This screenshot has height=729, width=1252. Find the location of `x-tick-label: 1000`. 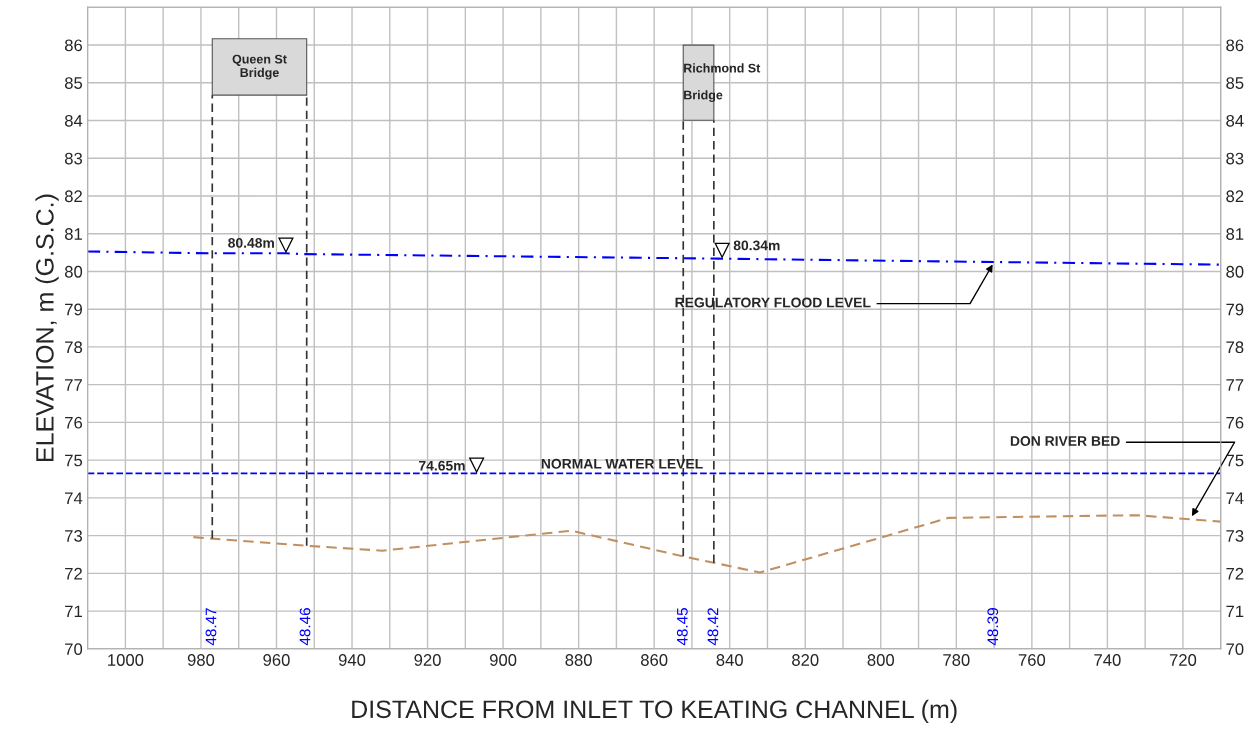

x-tick-label: 1000 is located at coordinates (126, 660).